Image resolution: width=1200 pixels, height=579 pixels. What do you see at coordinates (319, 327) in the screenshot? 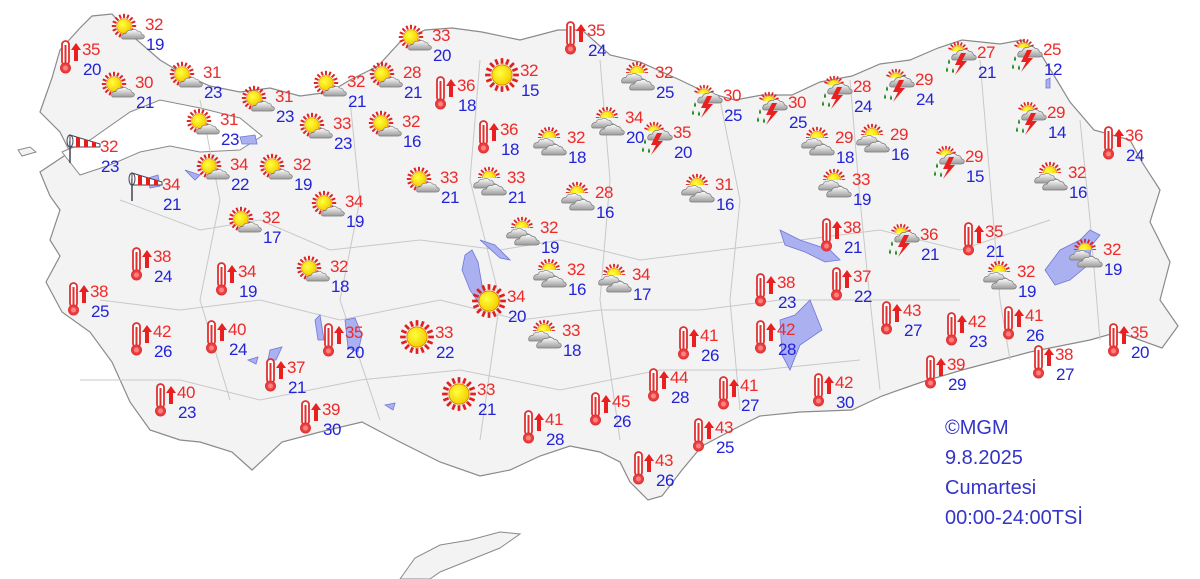
I see `lake-egirdir` at bounding box center [319, 327].